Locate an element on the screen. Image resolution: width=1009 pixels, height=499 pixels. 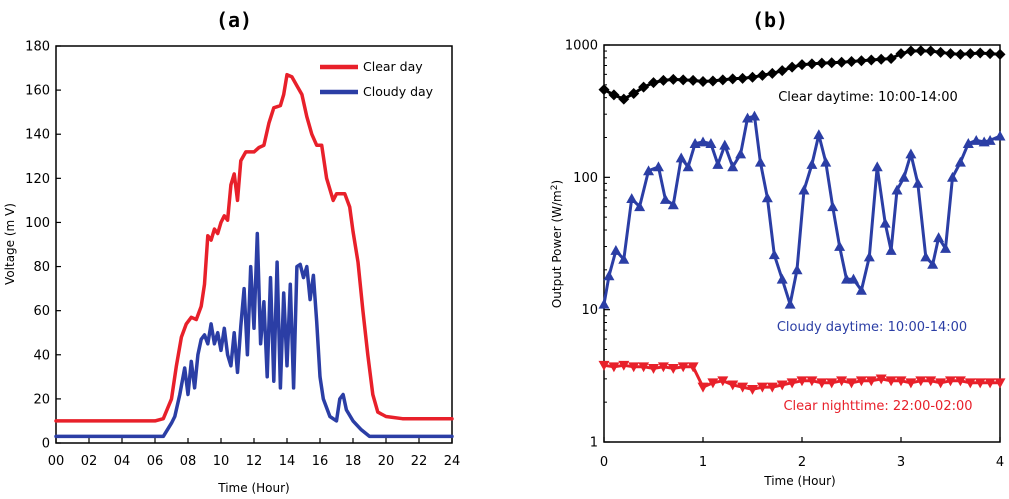
panel-b-y-ticks: 1 10 100 1000 is located at coordinates (587, 245).